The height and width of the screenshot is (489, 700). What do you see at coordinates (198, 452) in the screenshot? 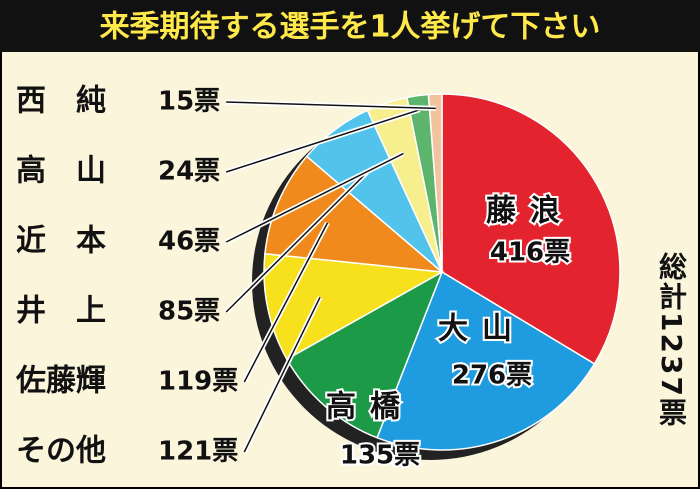
I see `value-label: 121票` at bounding box center [198, 452].